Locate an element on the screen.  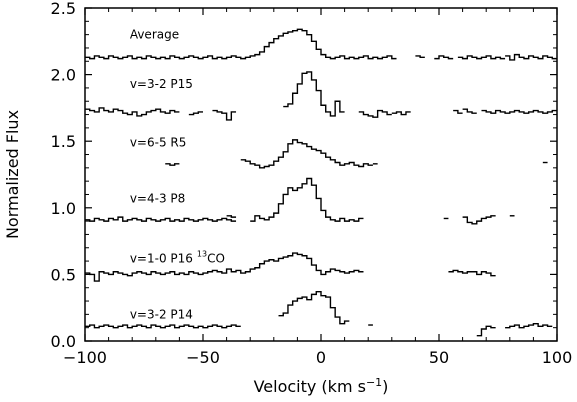
series-label: v=3-2 P14 is located at coordinates (161, 314).